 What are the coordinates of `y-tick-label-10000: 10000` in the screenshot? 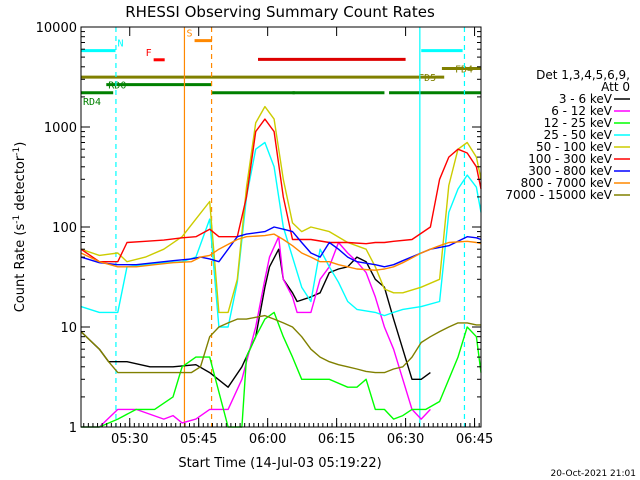 It's located at (56, 28).